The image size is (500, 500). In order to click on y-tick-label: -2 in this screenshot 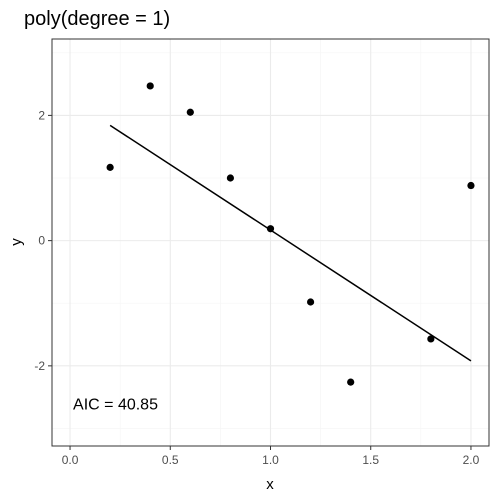, I will do `click(39, 366)`.